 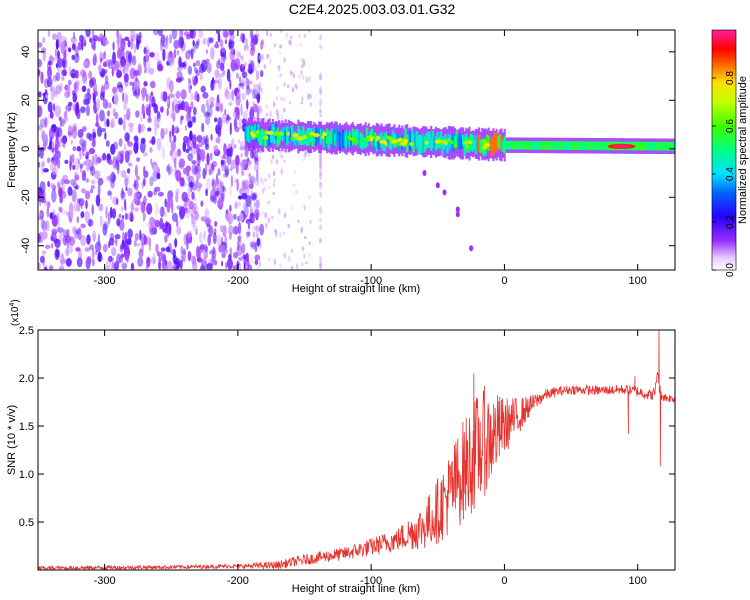 What do you see at coordinates (504, 581) in the screenshot?
I see `snr-x-tick-label: 0` at bounding box center [504, 581].